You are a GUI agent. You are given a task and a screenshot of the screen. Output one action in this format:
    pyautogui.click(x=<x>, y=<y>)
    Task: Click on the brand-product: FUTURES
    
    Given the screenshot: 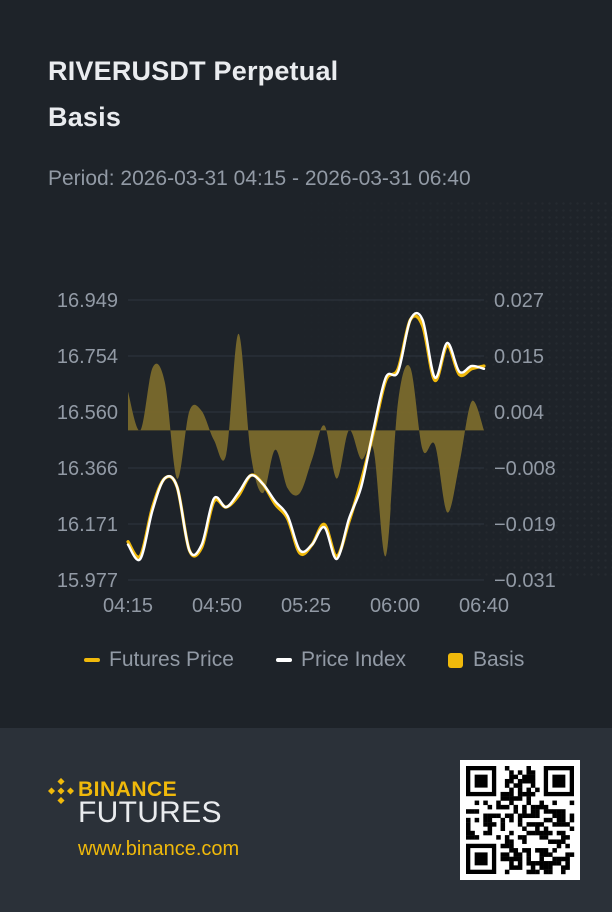 What is the action you would take?
    pyautogui.click(x=150, y=812)
    